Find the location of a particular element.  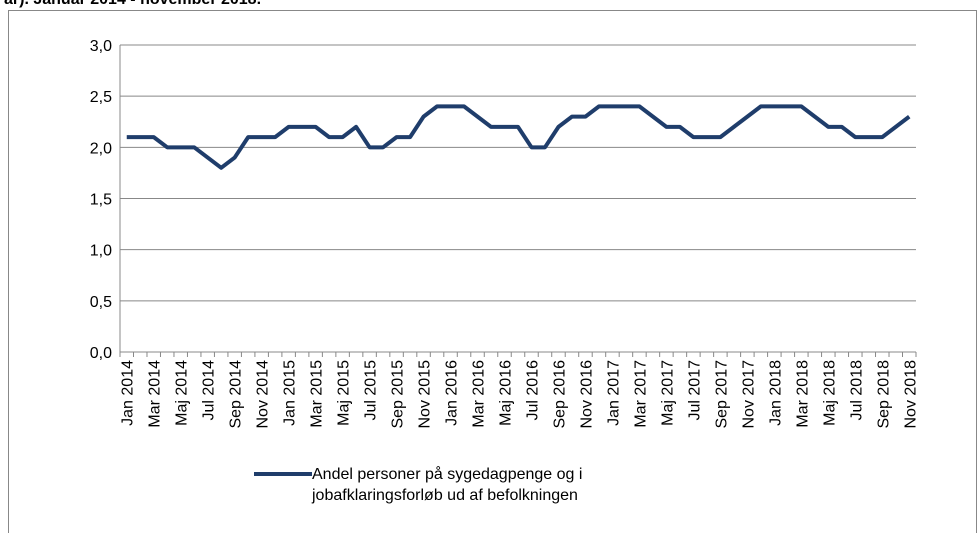

x-tick-label: Jul 2017 is located at coordinates (694, 390).